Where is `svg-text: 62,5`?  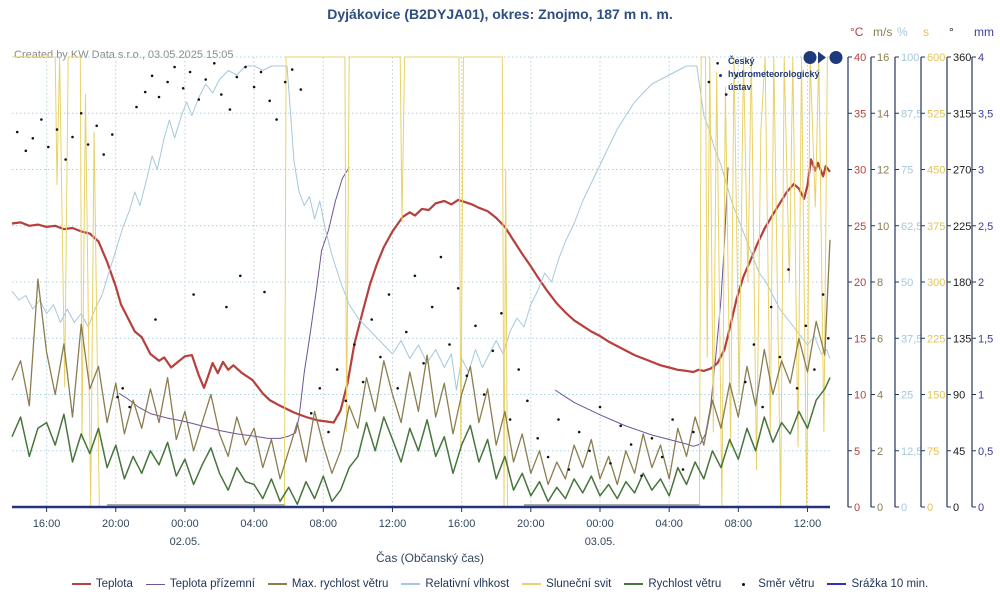
svg-text: 62,5 is located at coordinates (911, 227).